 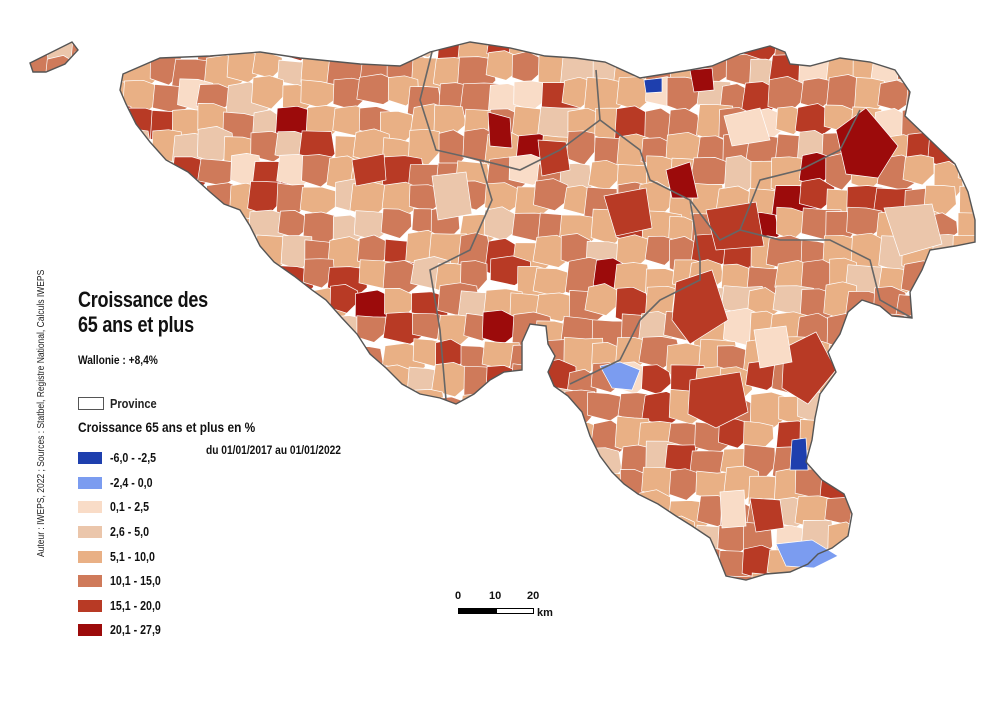 What do you see at coordinates (135, 630) in the screenshot?
I see `legend-label: 20,1 - 27,9` at bounding box center [135, 630].